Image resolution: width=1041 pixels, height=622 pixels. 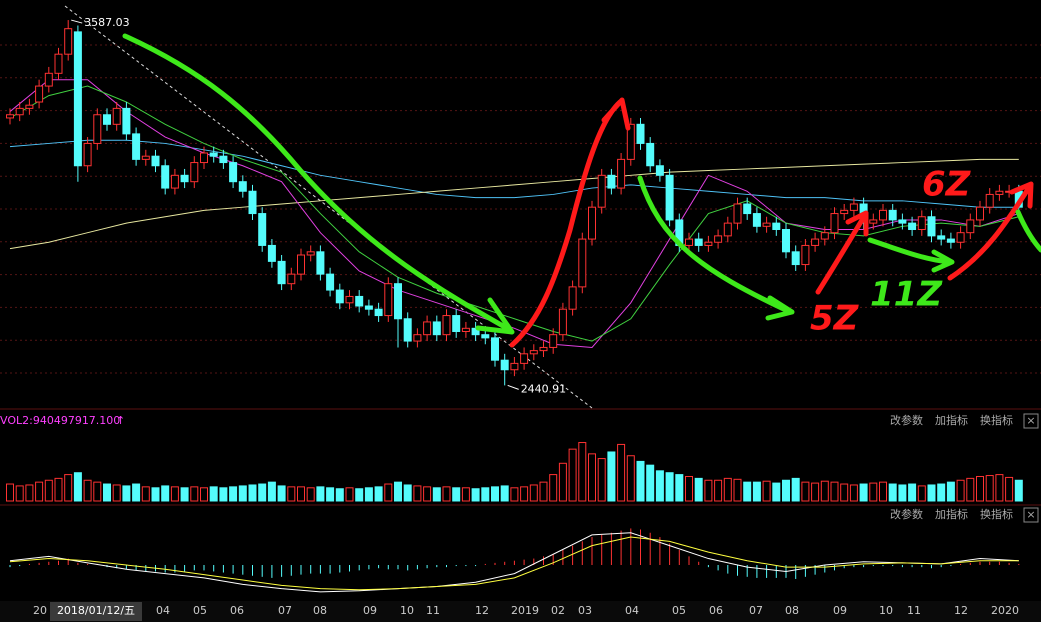 I want to click on x-tick-label: 2019, so click(x=525, y=610).